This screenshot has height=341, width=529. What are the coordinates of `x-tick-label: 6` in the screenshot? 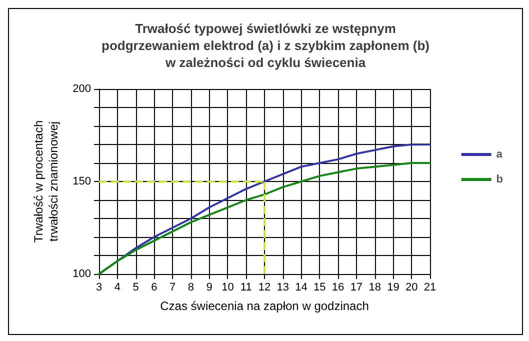 It's located at (154, 288).